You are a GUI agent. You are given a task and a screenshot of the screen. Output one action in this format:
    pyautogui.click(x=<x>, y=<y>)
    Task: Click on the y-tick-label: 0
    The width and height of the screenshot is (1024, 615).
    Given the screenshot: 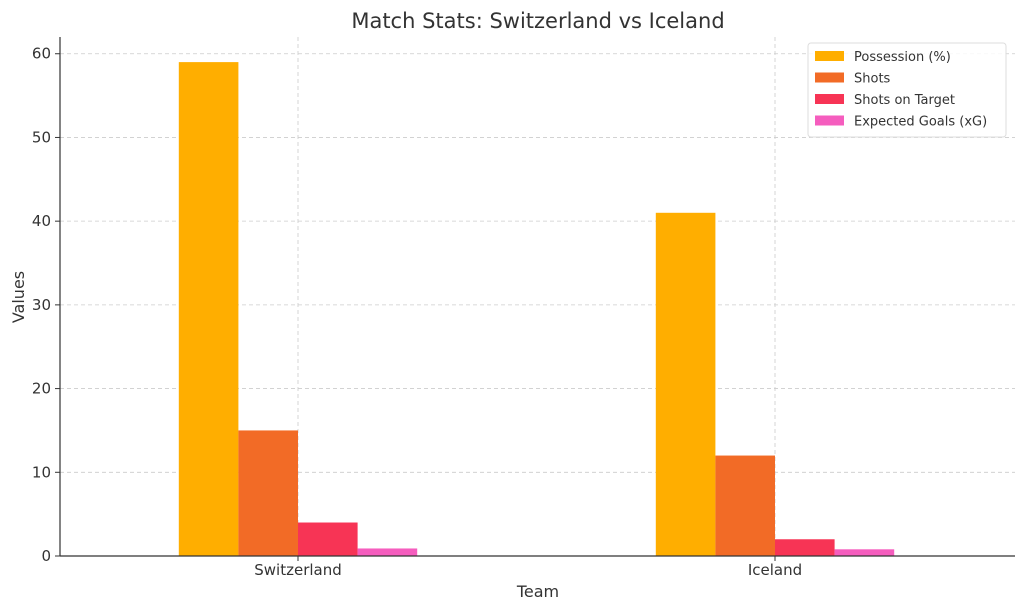 What is the action you would take?
    pyautogui.click(x=46, y=556)
    